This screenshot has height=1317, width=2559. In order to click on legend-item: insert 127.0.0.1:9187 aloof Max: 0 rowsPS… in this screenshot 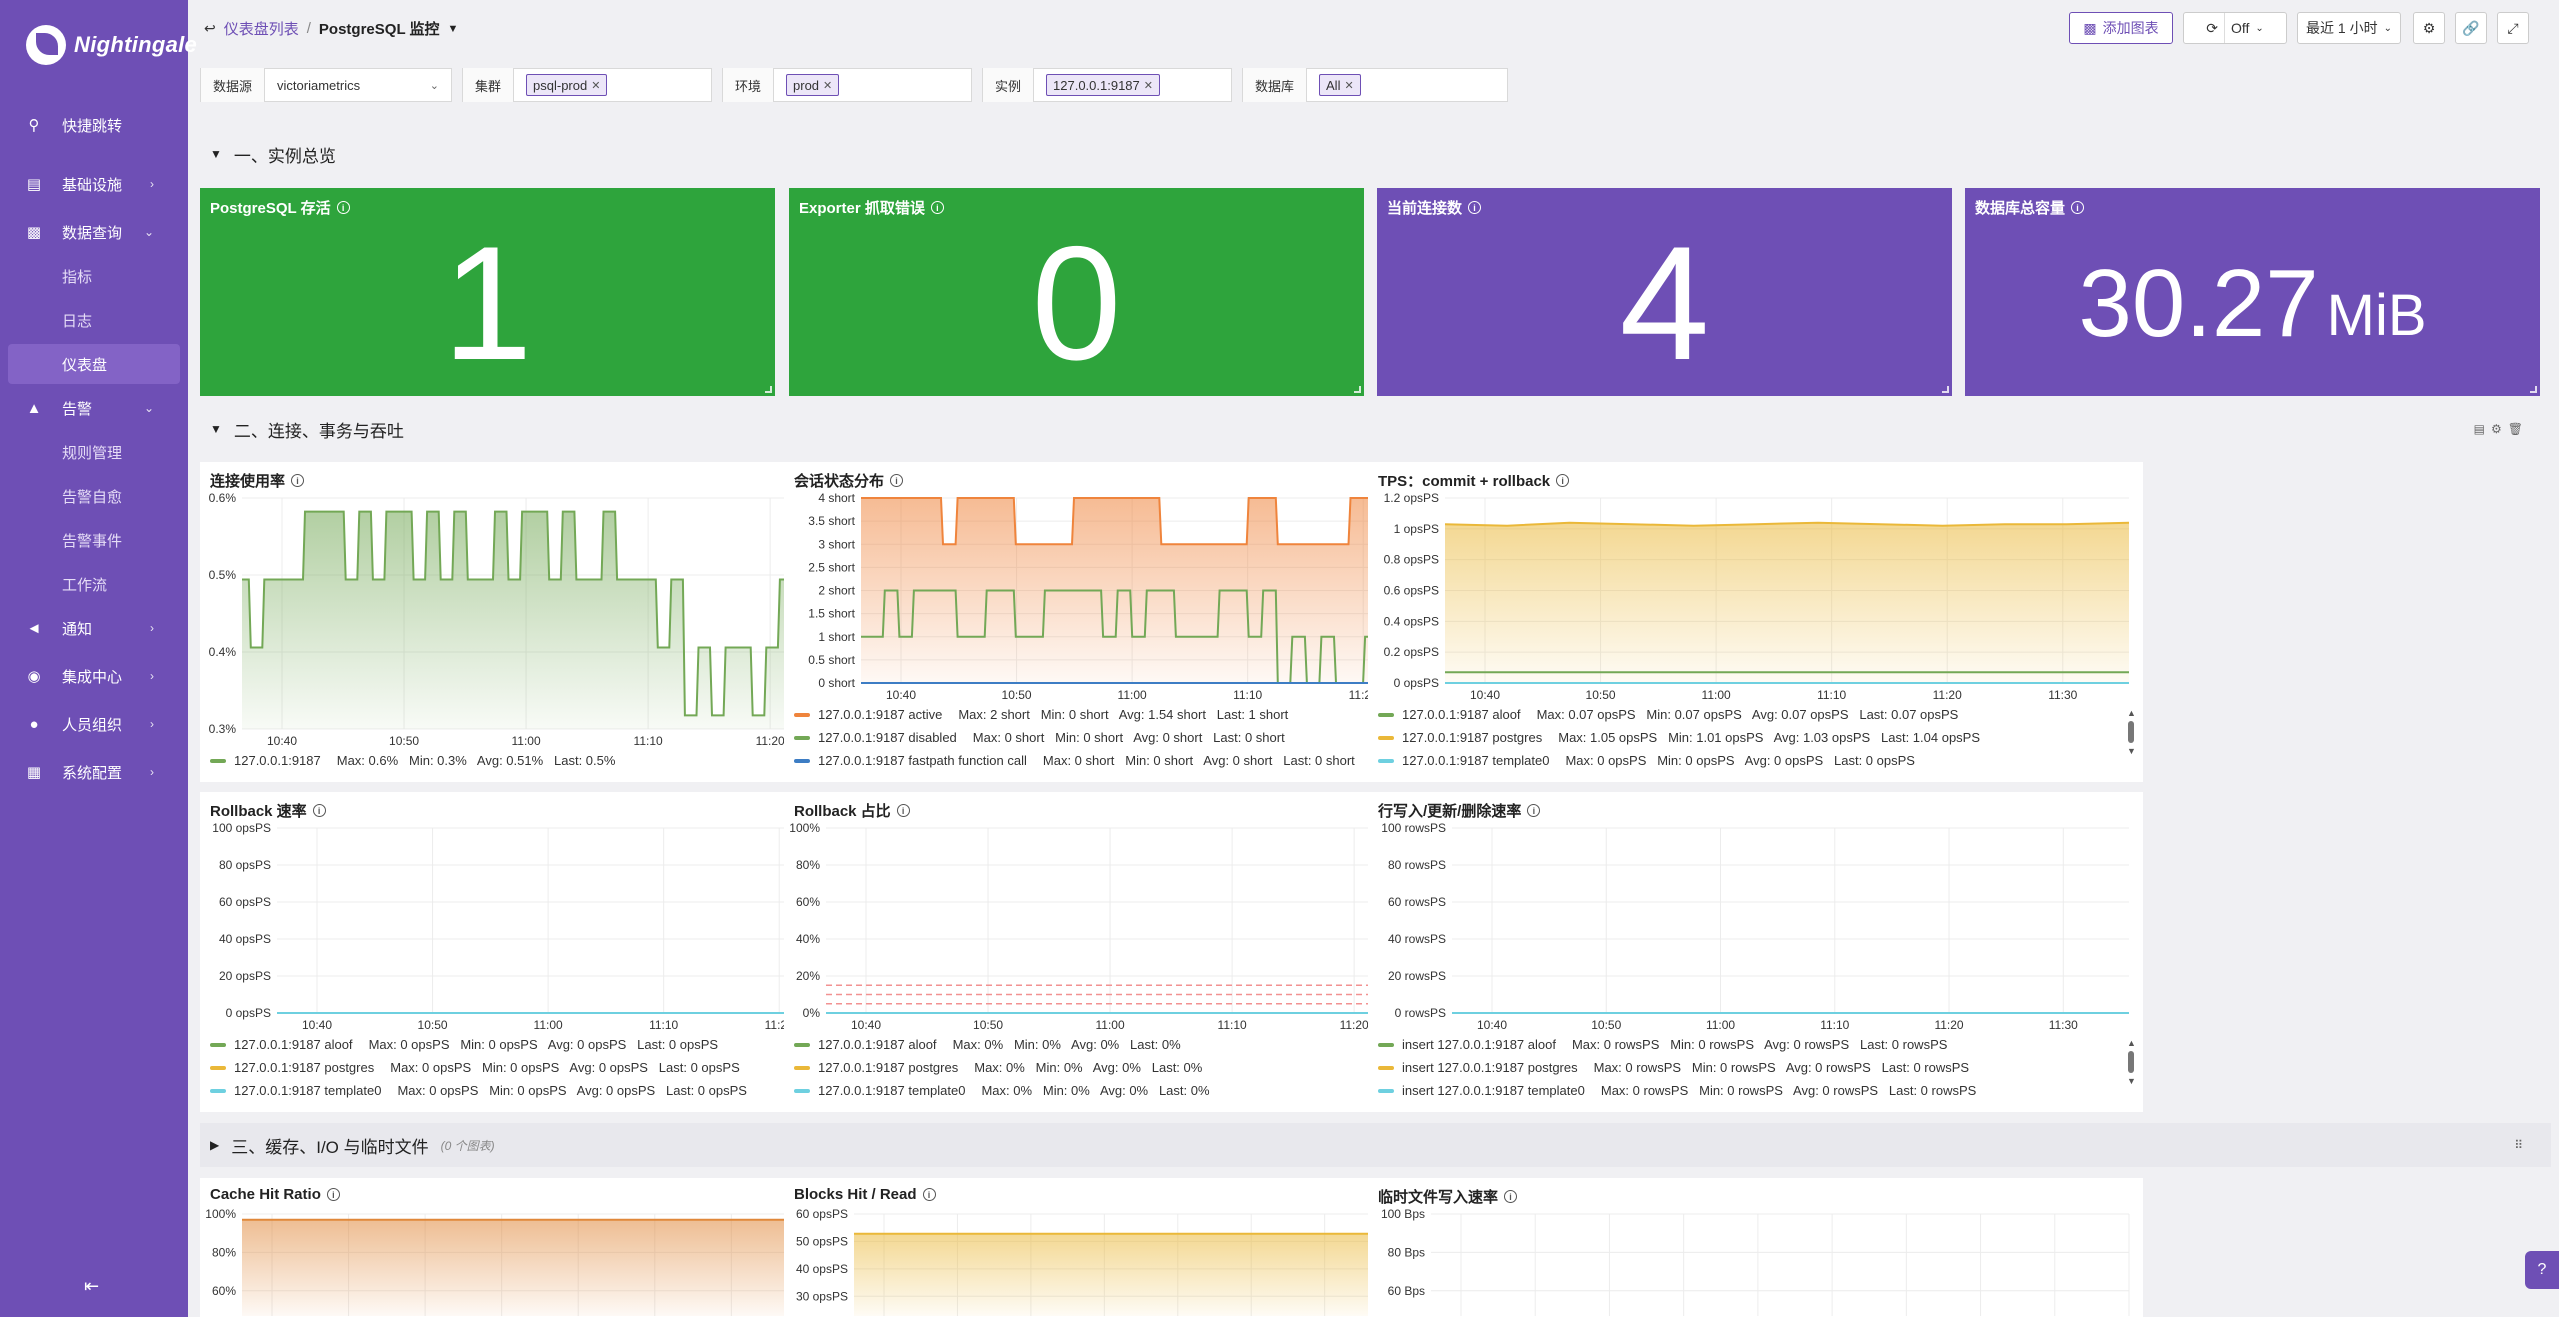, I will do `click(1662, 1044)`.